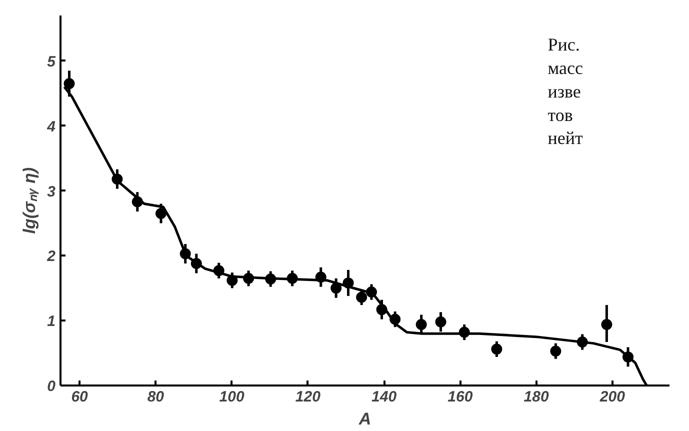 The image size is (689, 431). I want to click on x-tick-label: 160, so click(461, 397).